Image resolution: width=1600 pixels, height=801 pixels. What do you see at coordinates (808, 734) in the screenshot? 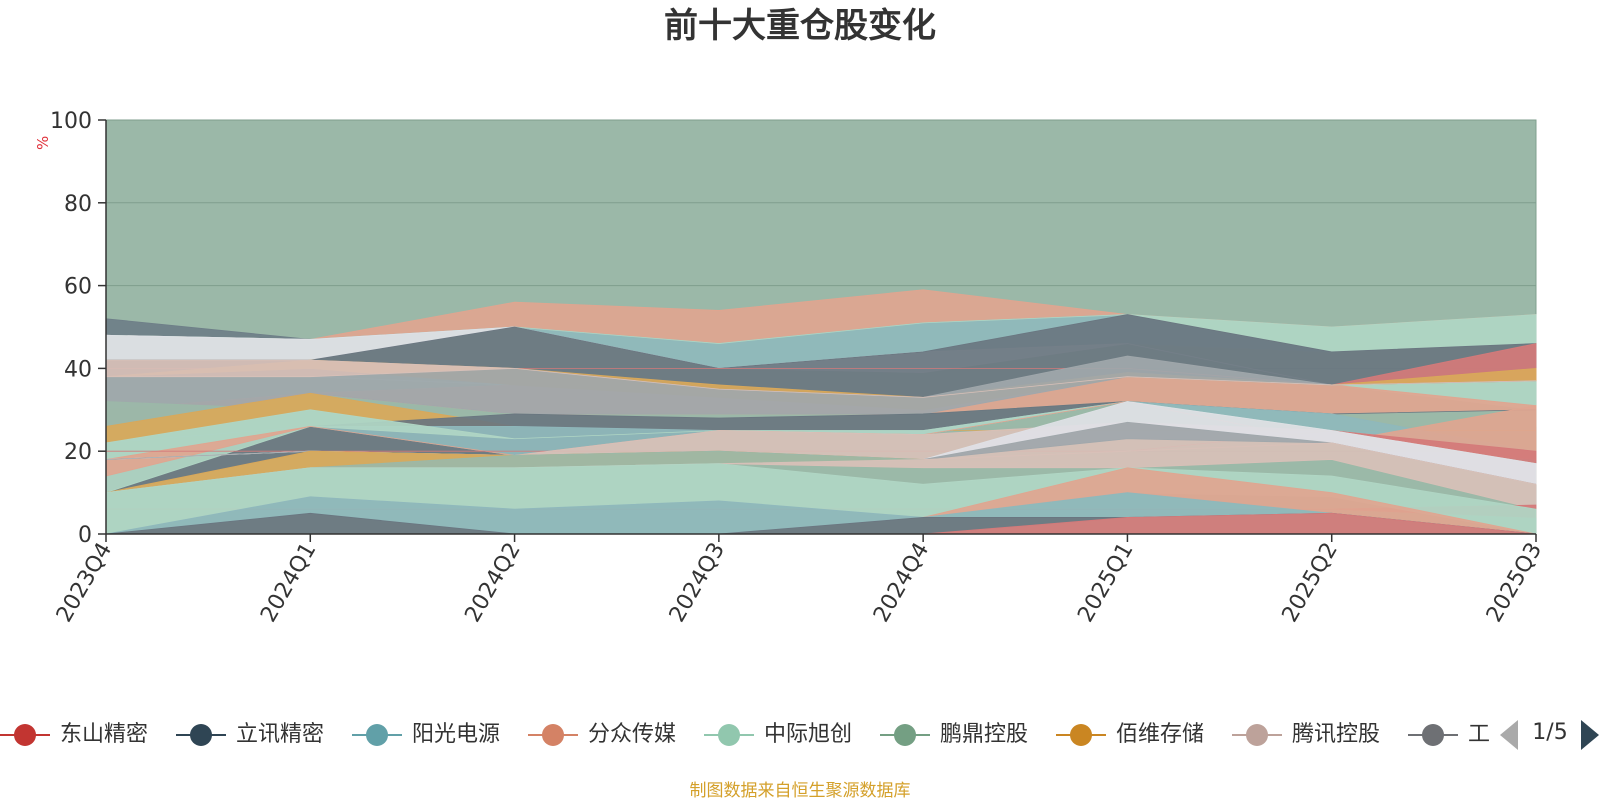
I see `legend-label: 中际旭创` at bounding box center [808, 734].